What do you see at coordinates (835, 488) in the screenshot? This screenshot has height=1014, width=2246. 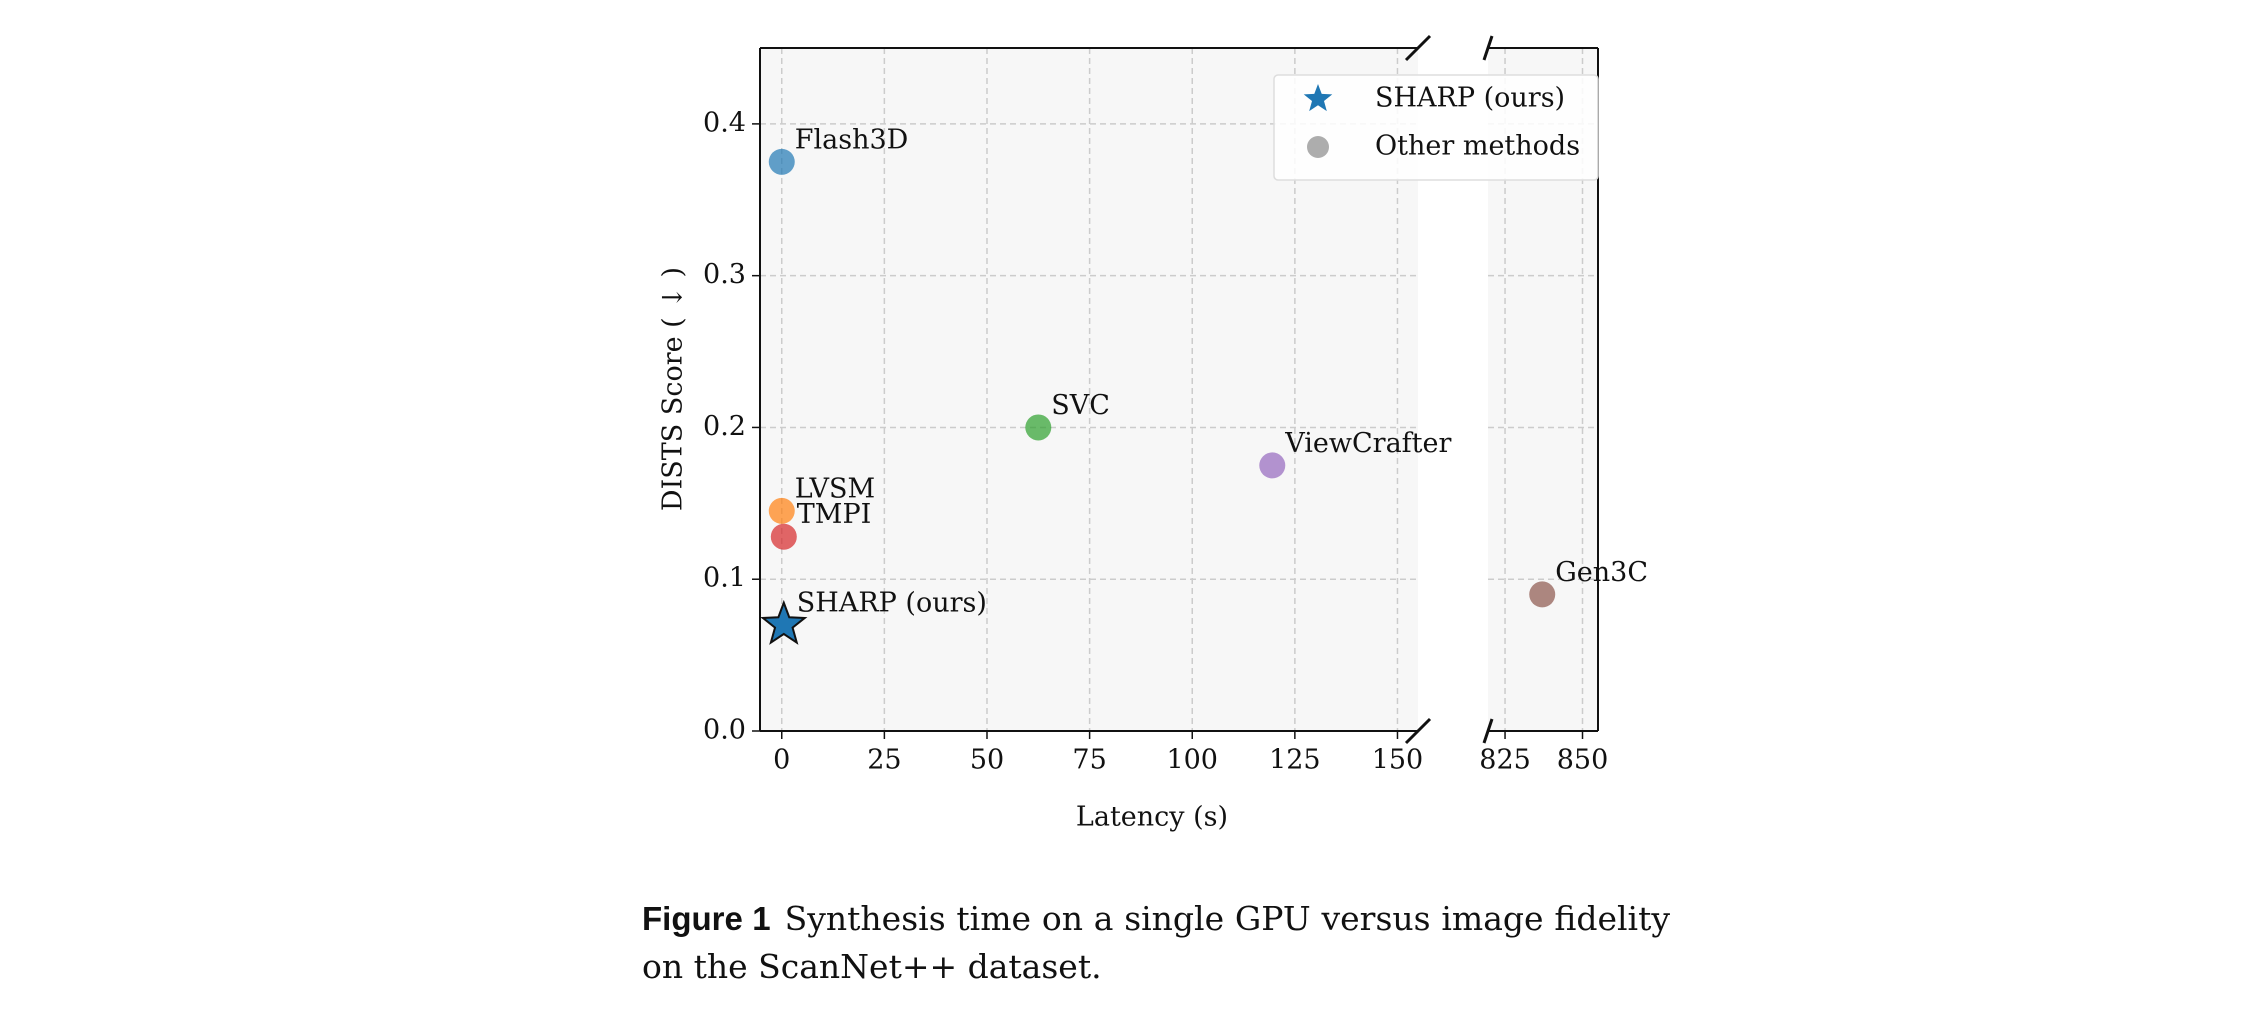 I see `point-label: LVSM` at bounding box center [835, 488].